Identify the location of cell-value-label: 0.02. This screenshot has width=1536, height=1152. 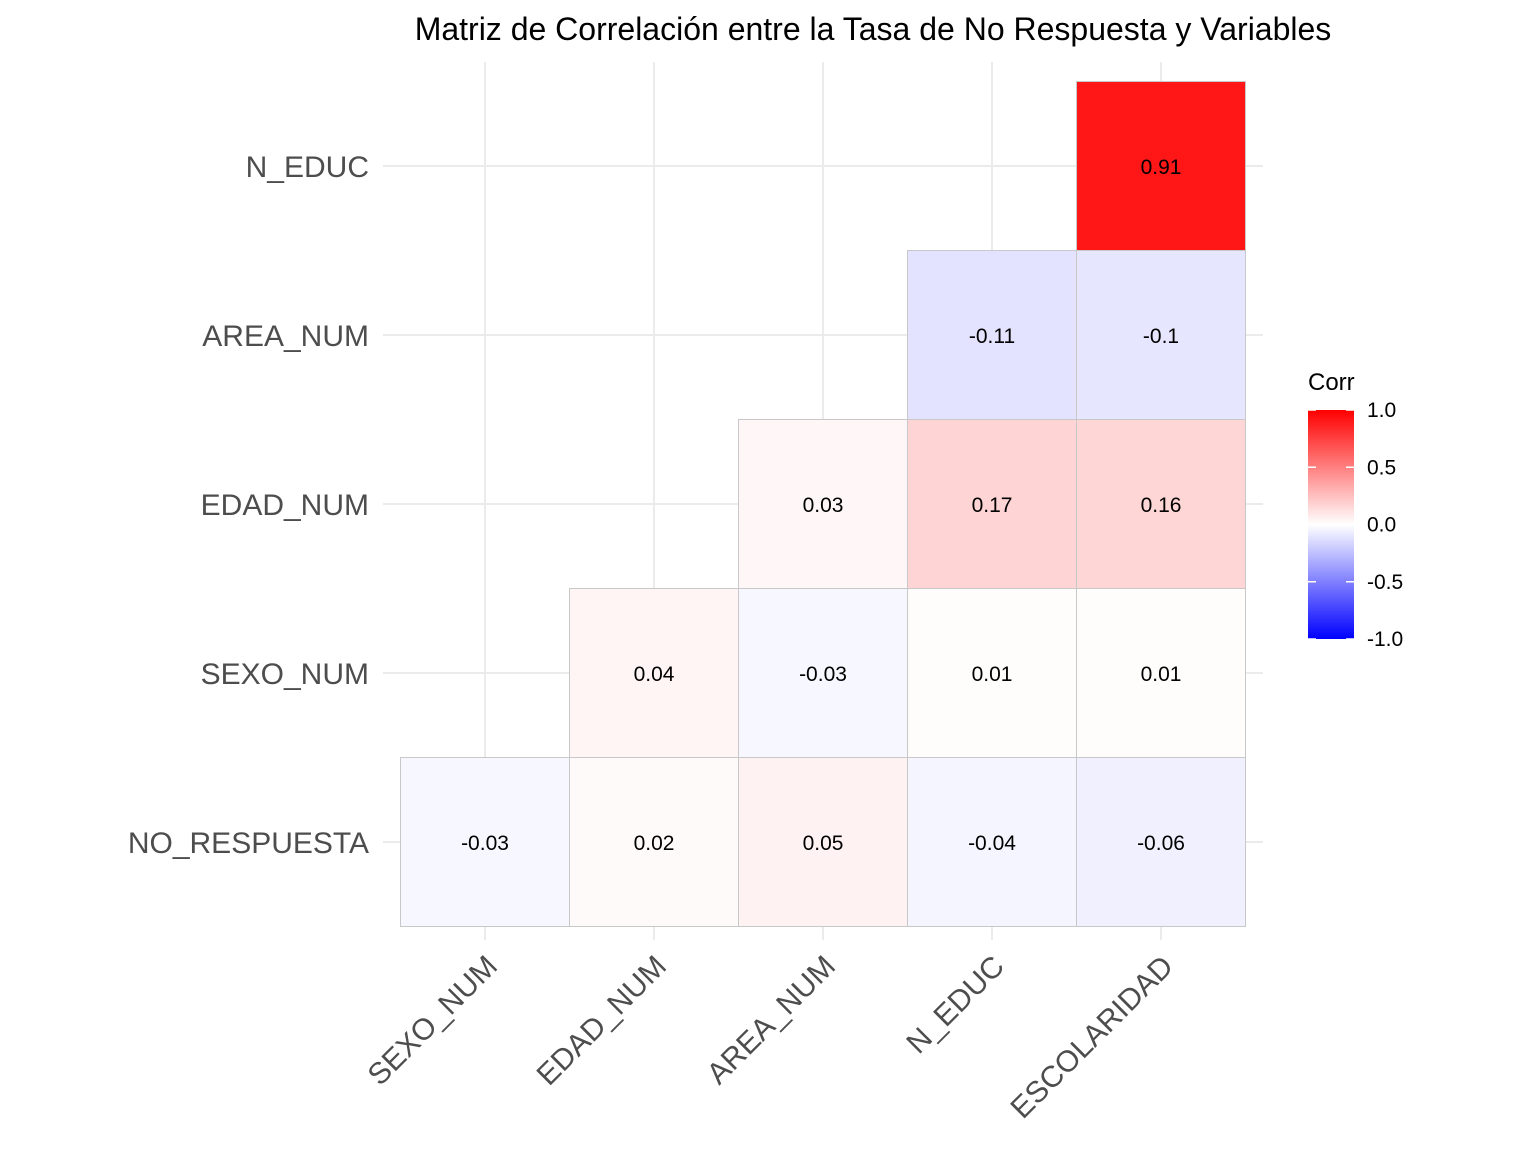
(654, 843).